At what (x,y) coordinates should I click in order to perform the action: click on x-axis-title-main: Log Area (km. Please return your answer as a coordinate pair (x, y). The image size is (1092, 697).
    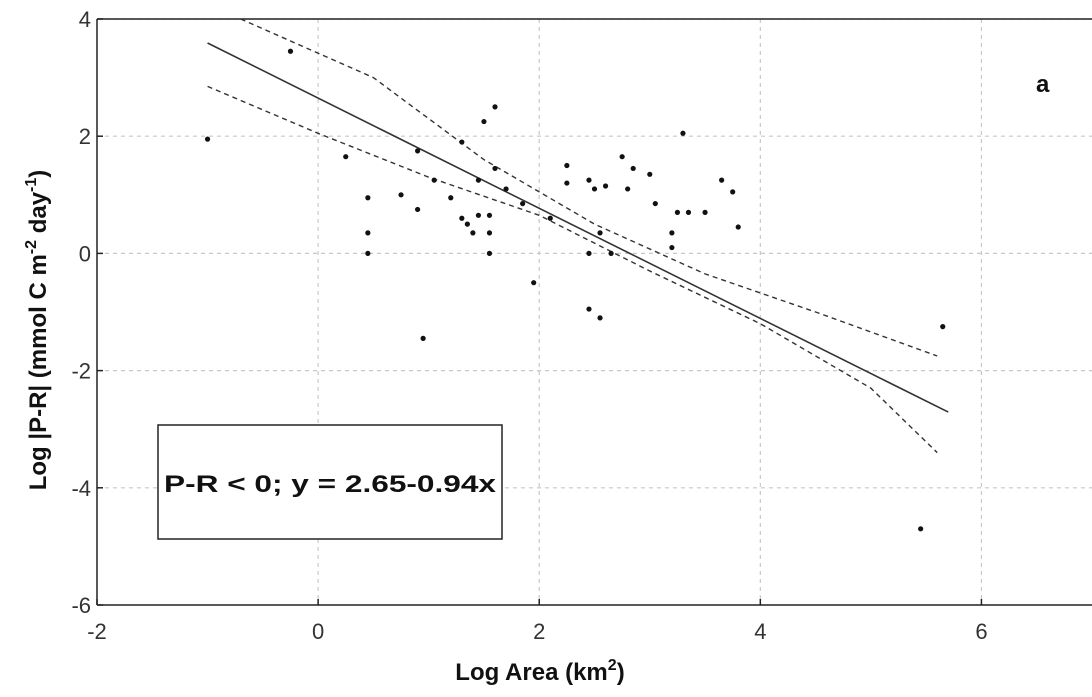
    Looking at the image, I should click on (531, 672).